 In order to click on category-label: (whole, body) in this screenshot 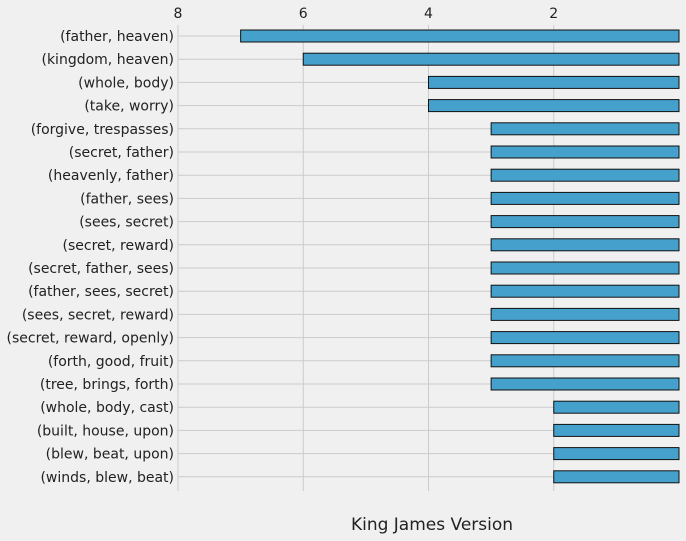, I will do `click(126, 83)`.